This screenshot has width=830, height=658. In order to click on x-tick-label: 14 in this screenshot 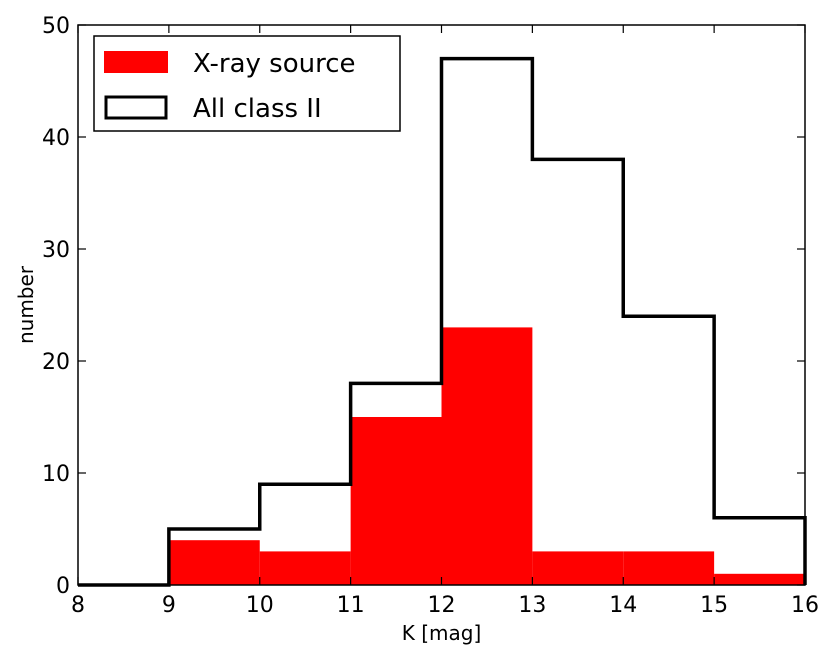, I will do `click(623, 605)`.